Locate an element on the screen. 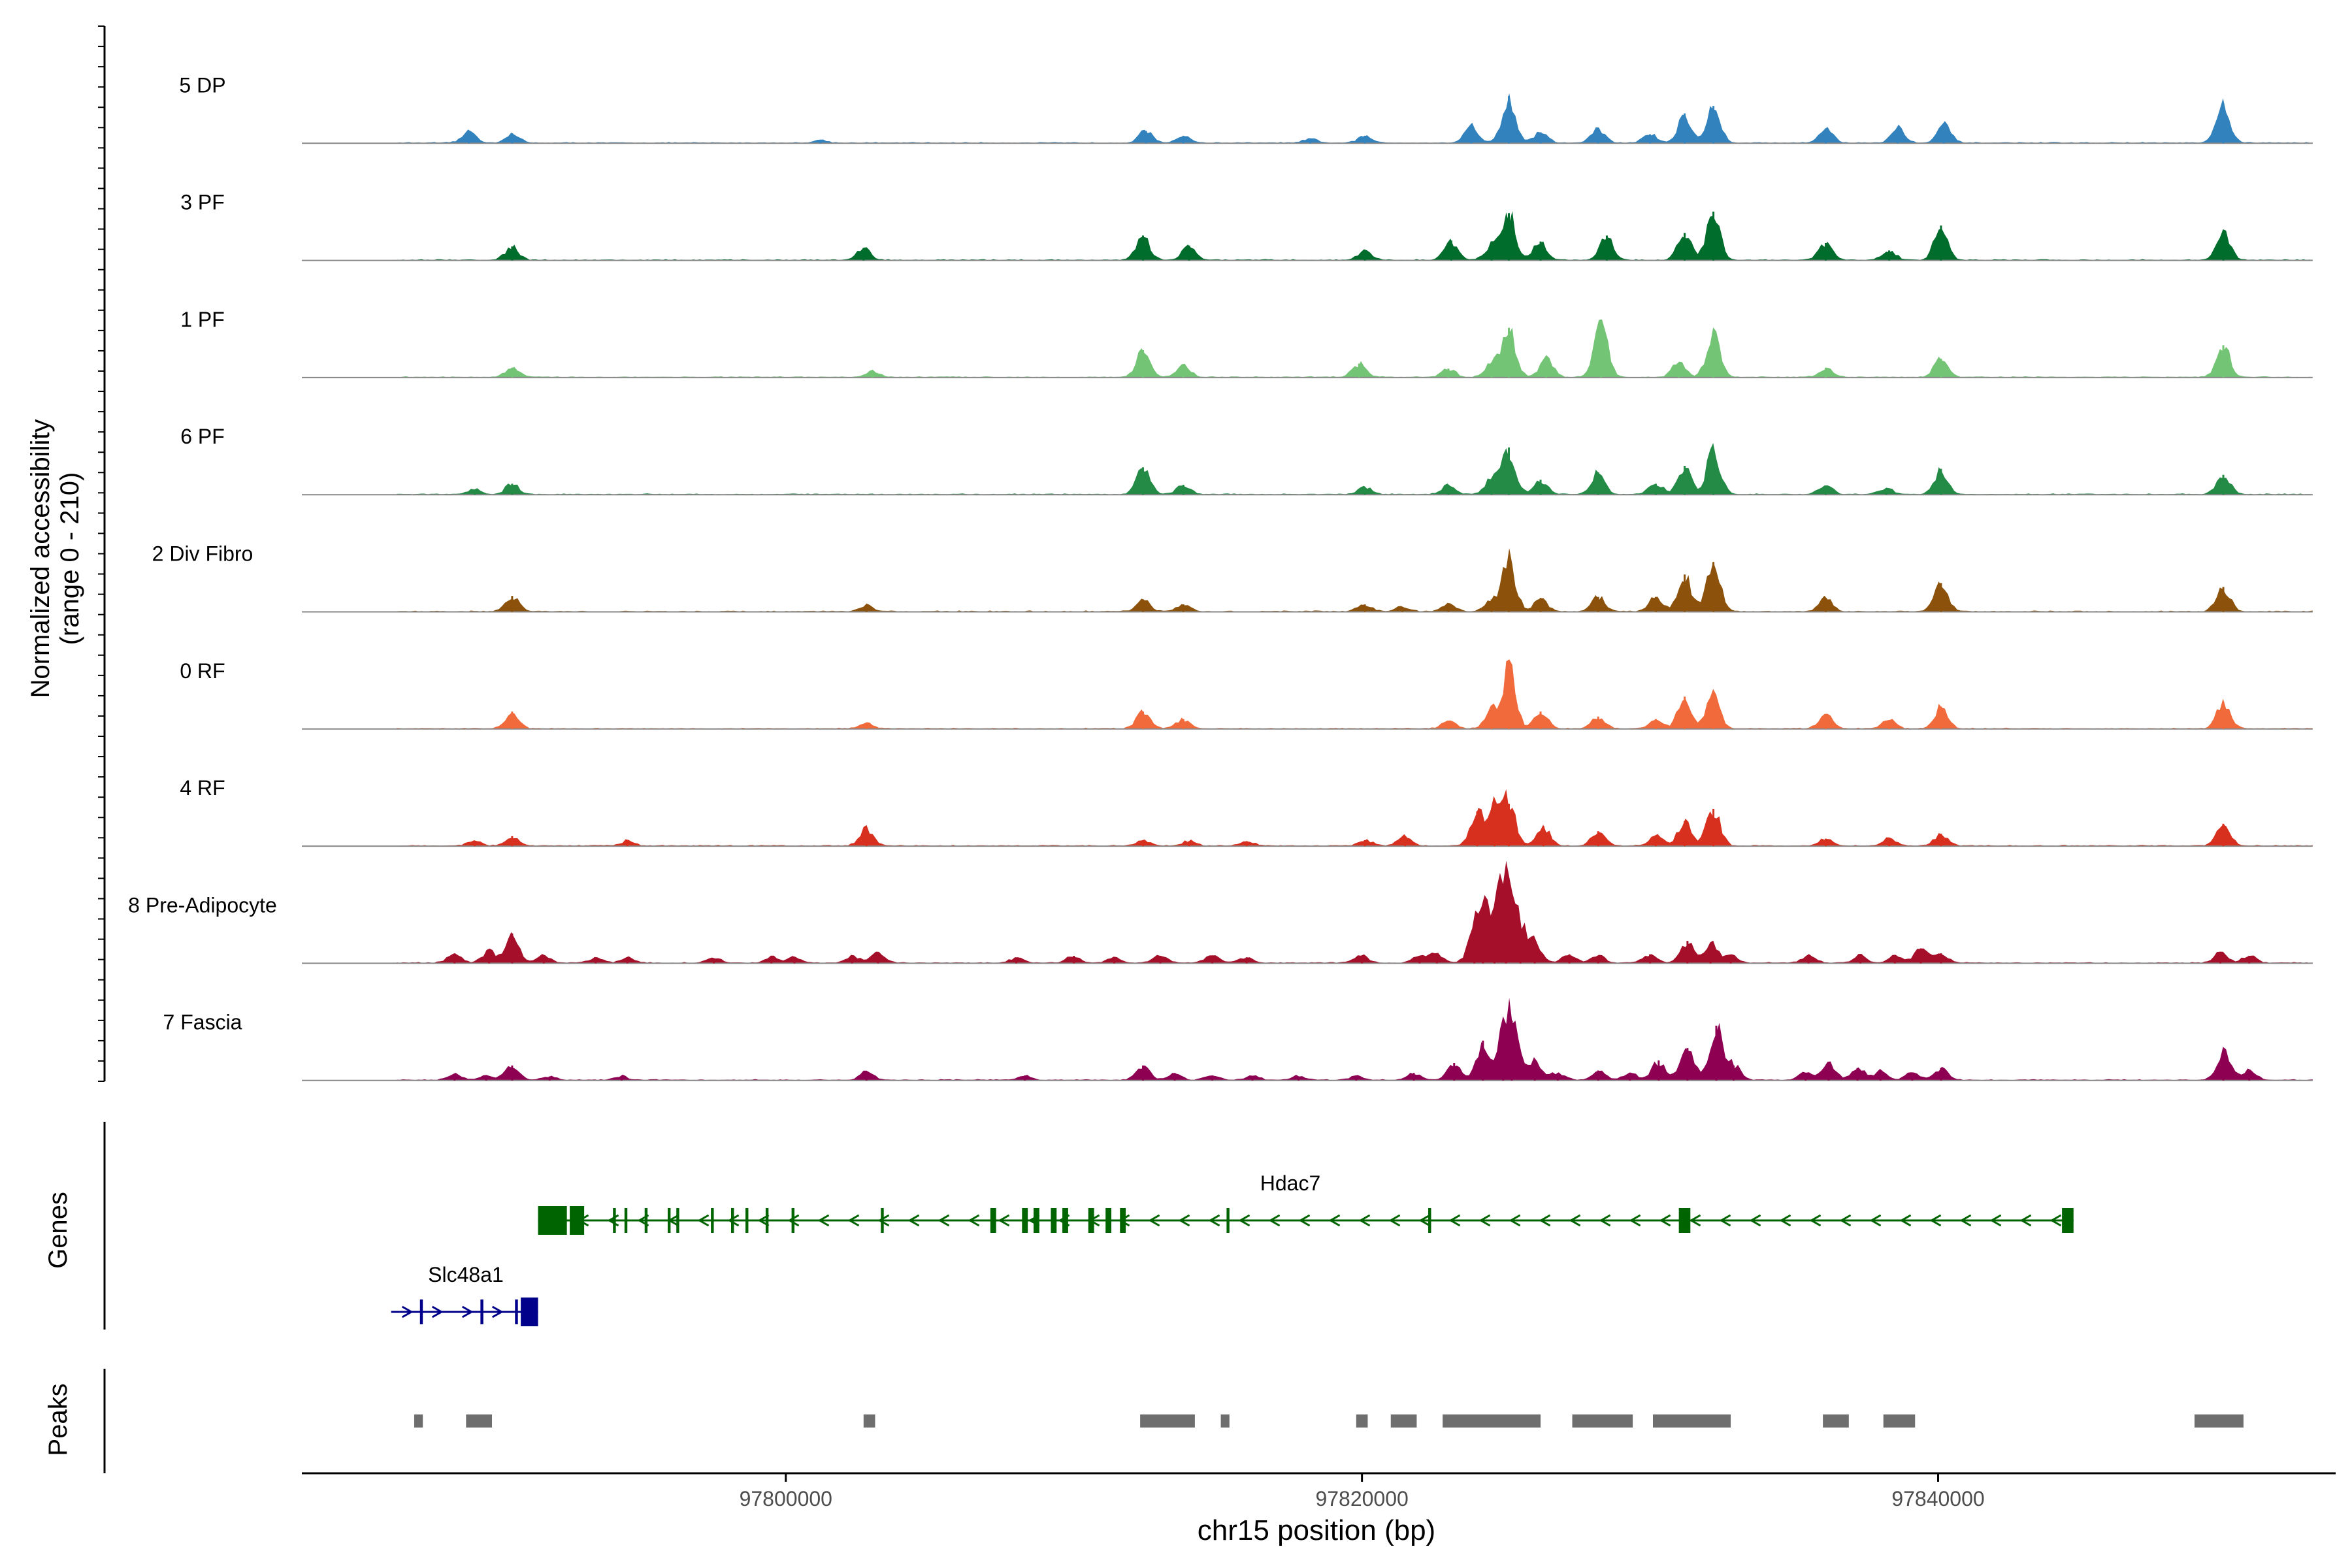 The height and width of the screenshot is (1568, 2352). x-axis: 97800000 97820000 97840000 is located at coordinates (1319, 1491).